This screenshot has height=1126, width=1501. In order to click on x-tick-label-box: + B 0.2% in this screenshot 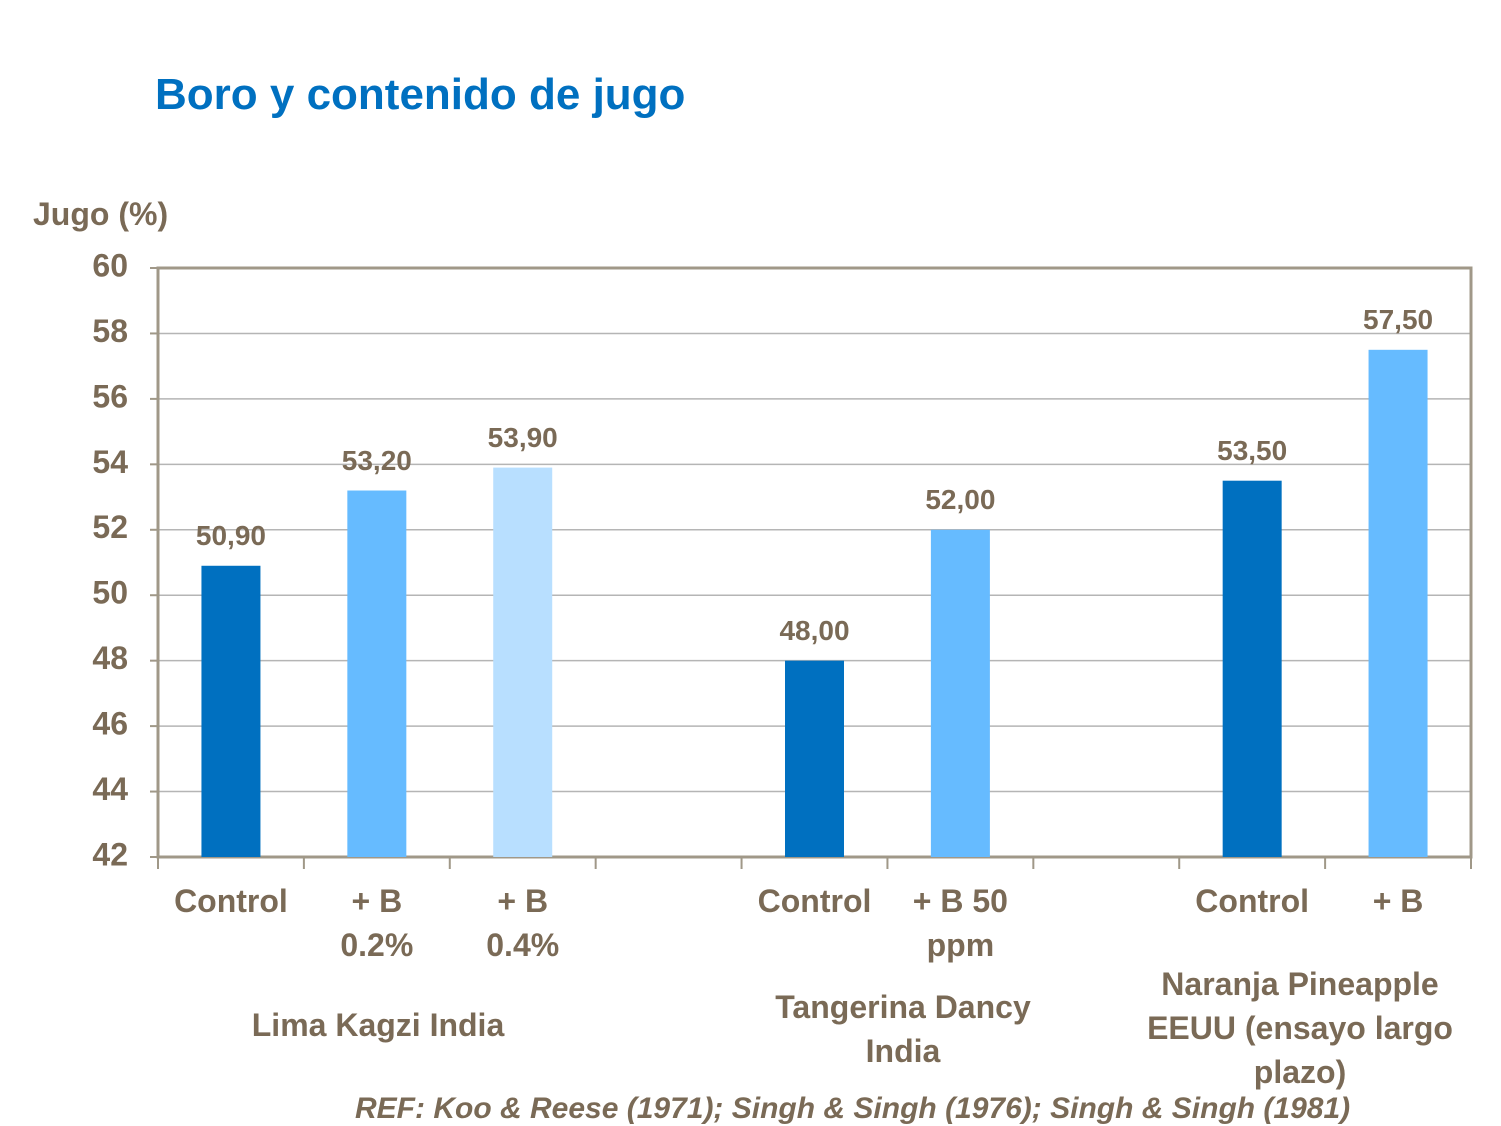, I will do `click(377, 923)`.